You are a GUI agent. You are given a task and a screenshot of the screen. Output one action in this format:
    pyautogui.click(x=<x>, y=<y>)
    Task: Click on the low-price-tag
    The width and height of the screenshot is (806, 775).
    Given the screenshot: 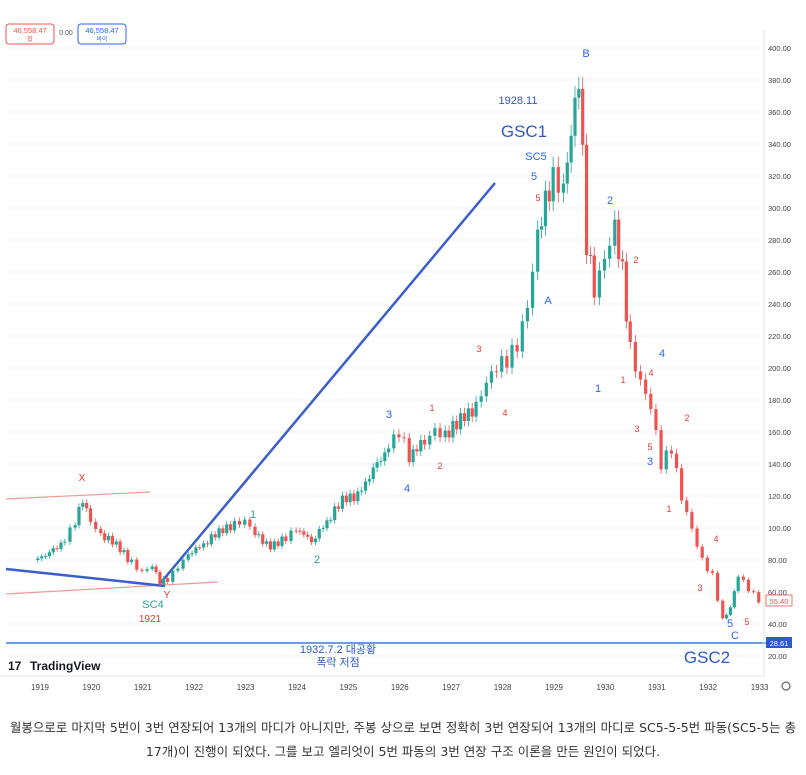 What is the action you would take?
    pyautogui.click(x=779, y=642)
    